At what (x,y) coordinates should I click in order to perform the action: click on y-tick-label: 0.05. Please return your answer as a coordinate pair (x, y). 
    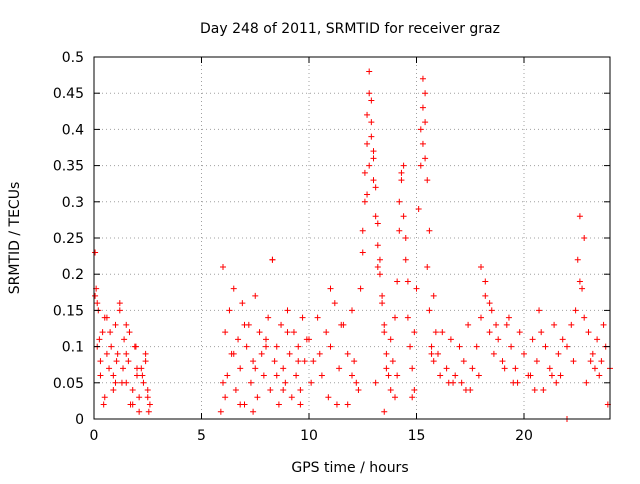
    Looking at the image, I should click on (68, 384).